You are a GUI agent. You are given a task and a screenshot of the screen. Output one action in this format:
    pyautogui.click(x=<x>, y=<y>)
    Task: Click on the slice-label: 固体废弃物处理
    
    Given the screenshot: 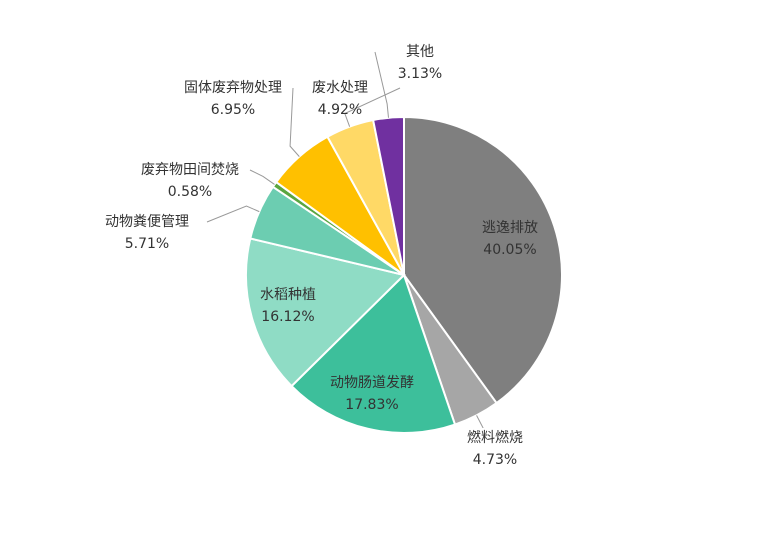 What is the action you would take?
    pyautogui.click(x=233, y=88)
    